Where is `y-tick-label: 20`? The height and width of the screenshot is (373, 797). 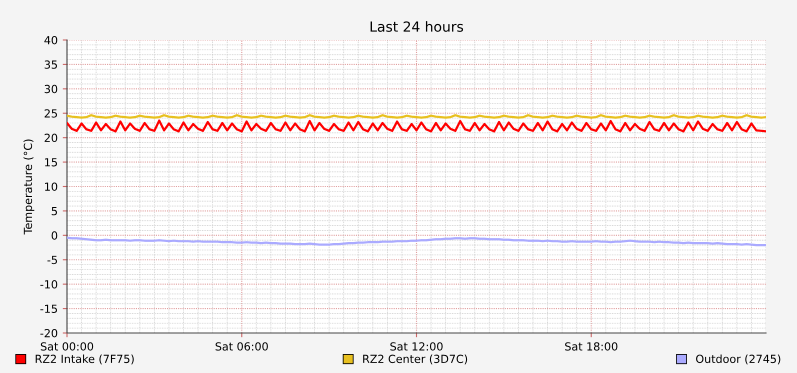 y-tick-label: 20 is located at coordinates (51, 138).